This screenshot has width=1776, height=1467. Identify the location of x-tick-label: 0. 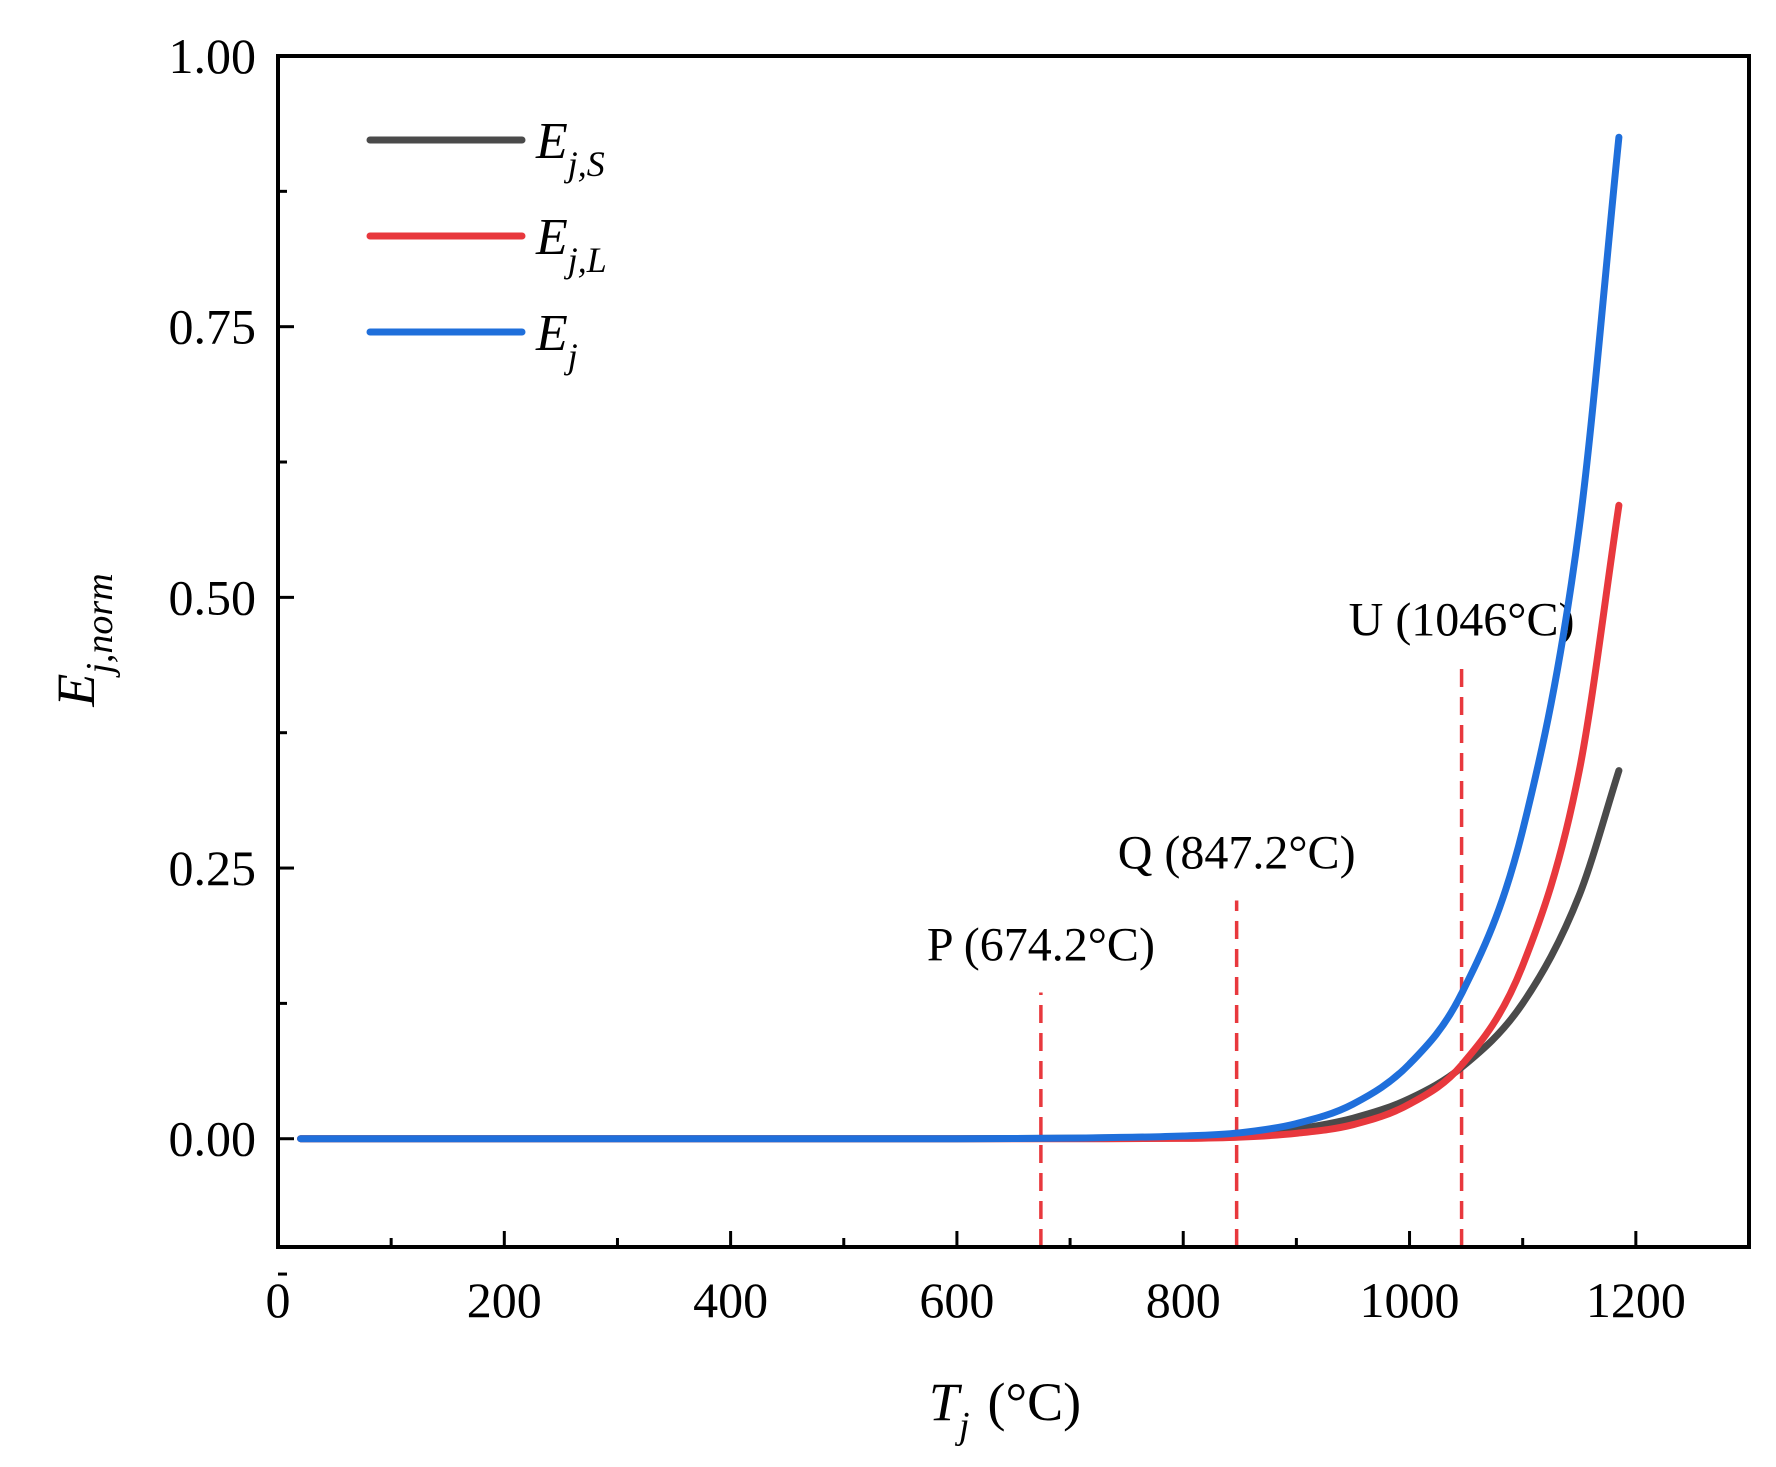
(278, 1300).